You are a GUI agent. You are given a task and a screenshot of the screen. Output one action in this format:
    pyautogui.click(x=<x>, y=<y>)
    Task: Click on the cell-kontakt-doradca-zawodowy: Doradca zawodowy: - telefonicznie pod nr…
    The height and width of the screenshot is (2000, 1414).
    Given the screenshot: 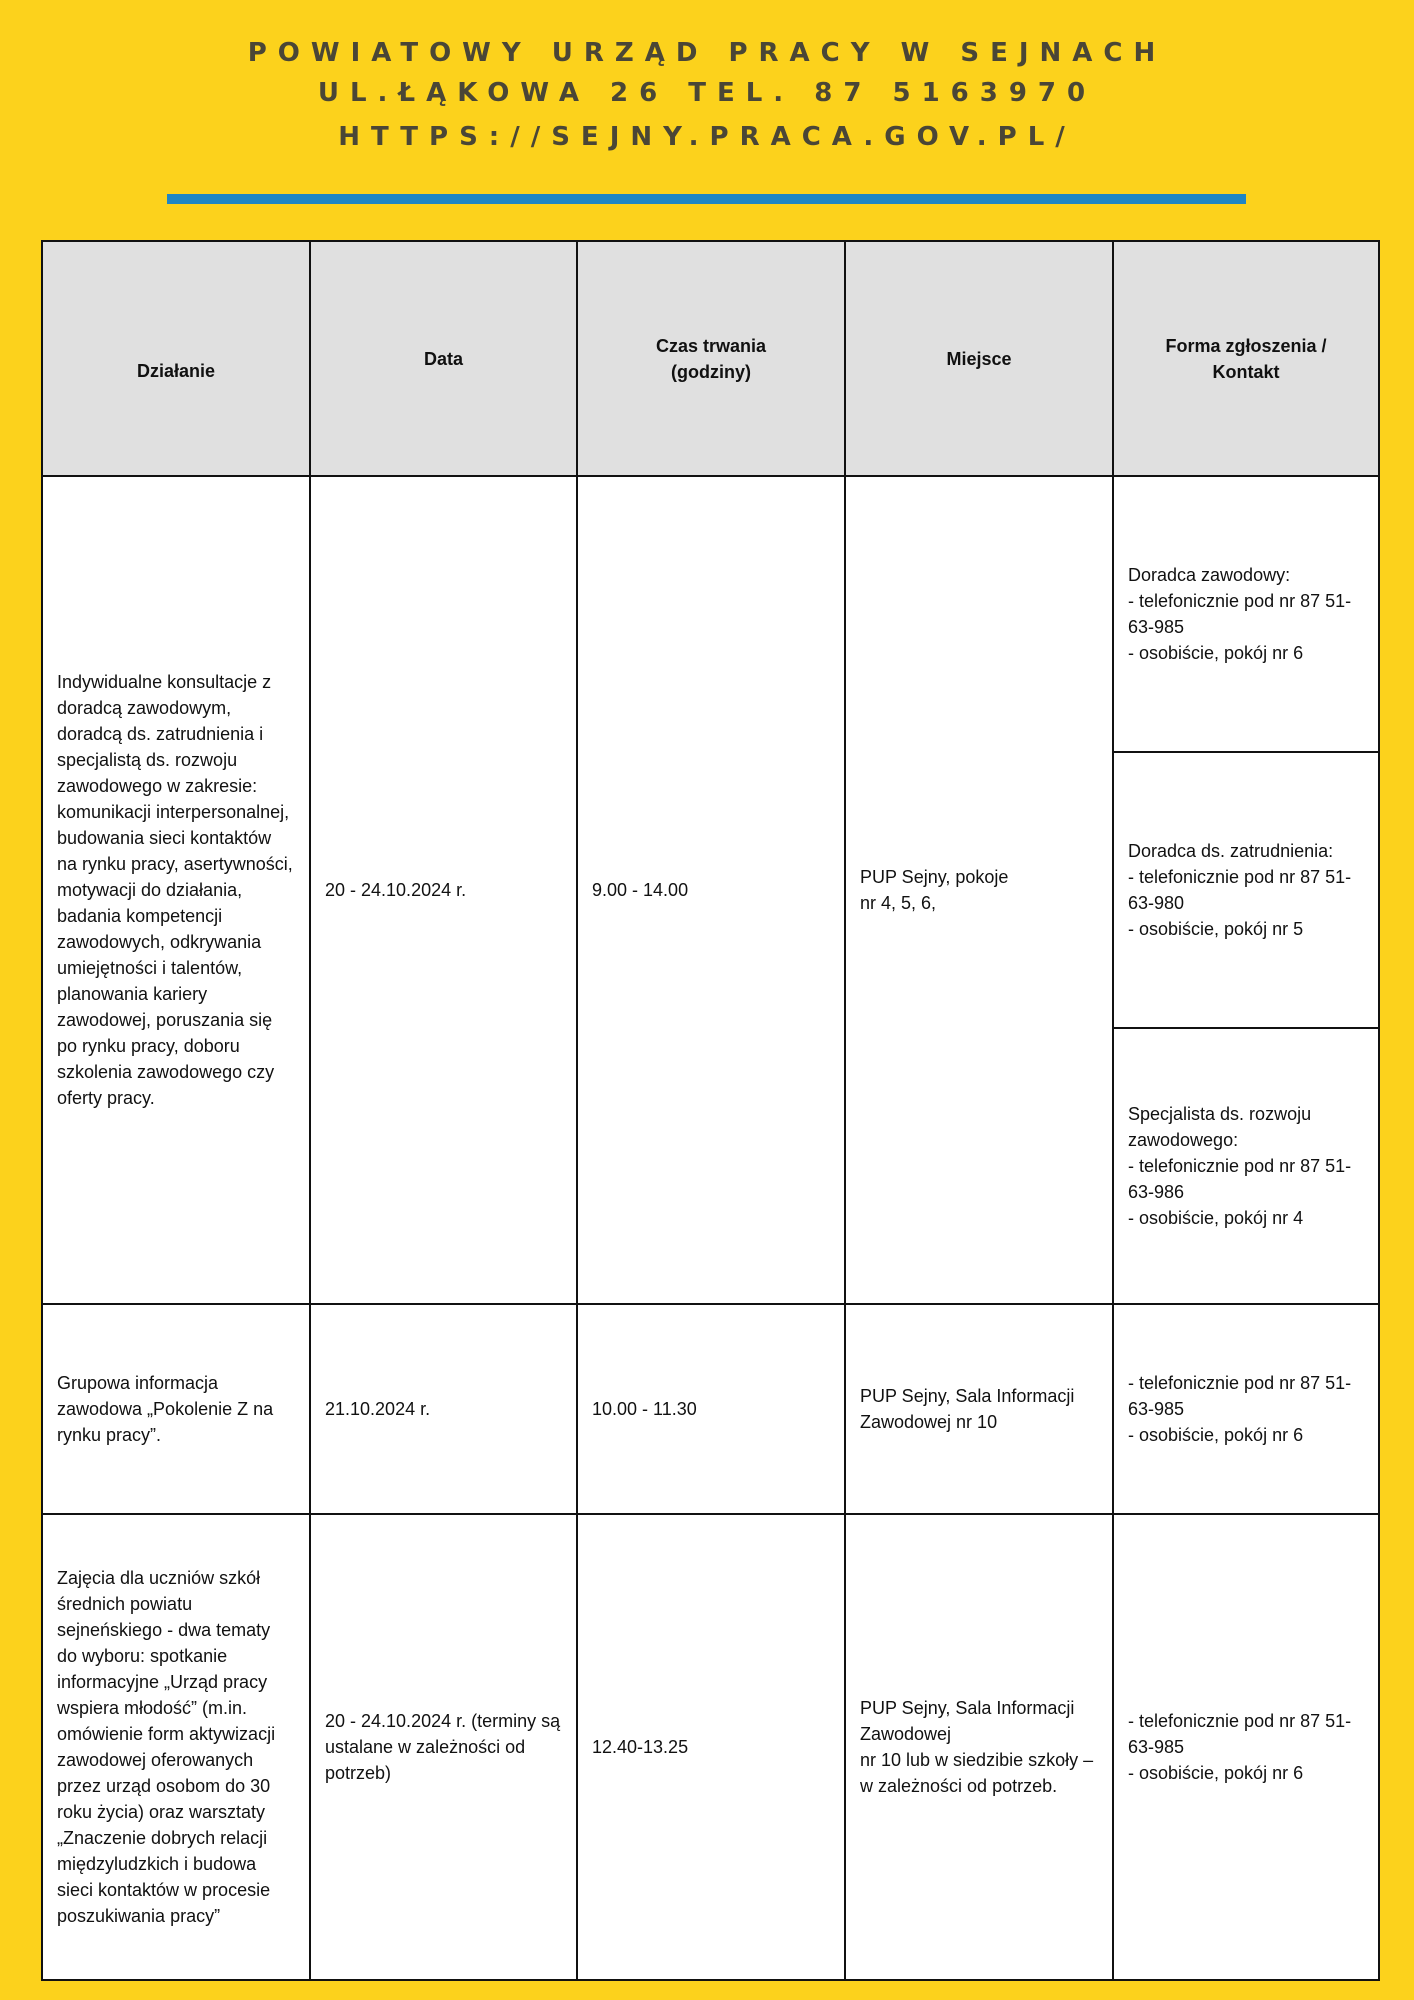 What is the action you would take?
    pyautogui.click(x=1246, y=614)
    